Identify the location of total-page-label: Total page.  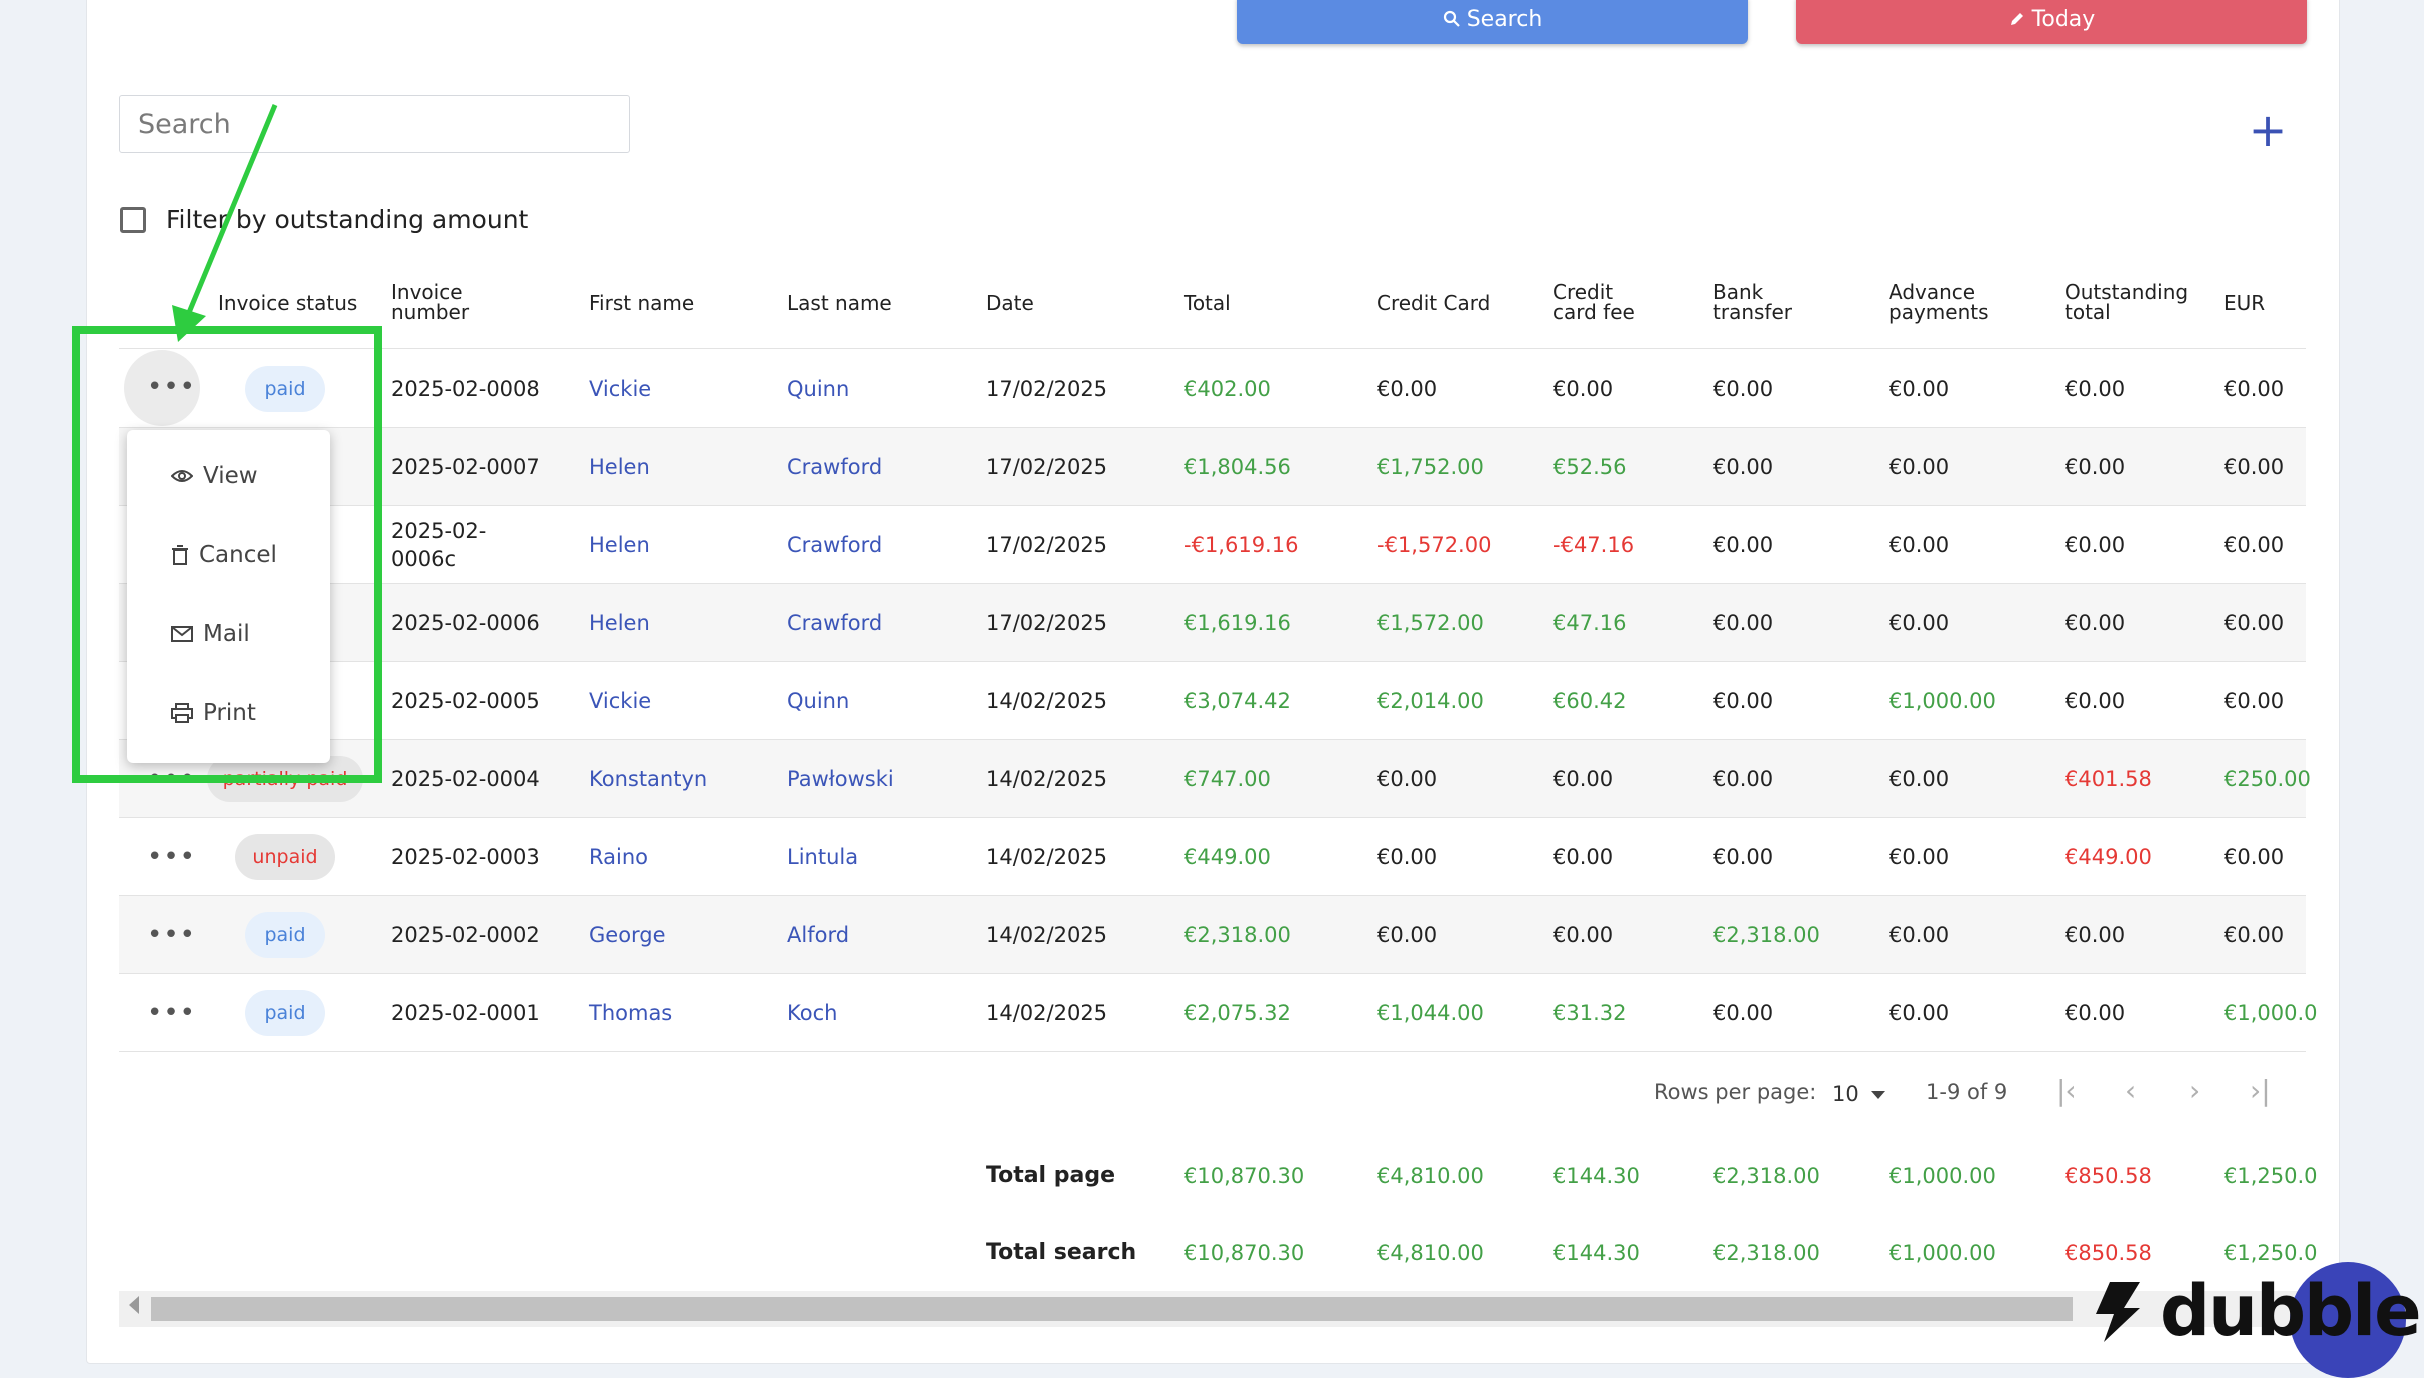
(1051, 1175).